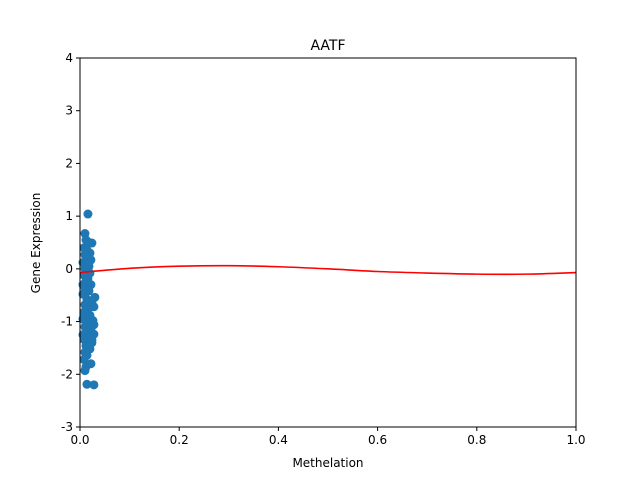  What do you see at coordinates (79, 440) in the screenshot?
I see `x-tick-label: 0.0` at bounding box center [79, 440].